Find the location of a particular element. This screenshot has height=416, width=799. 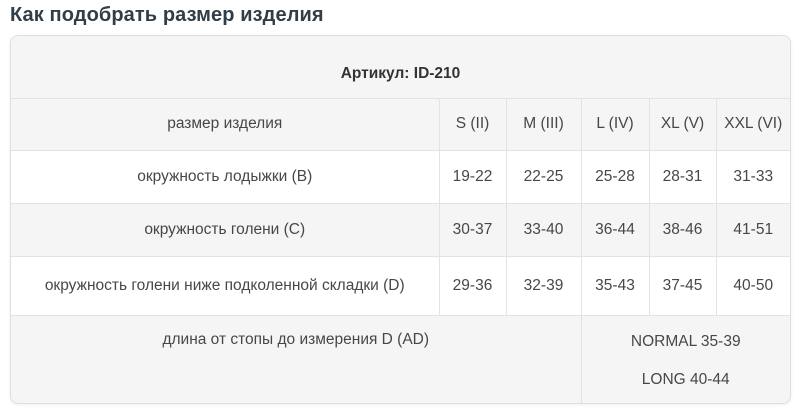

length-normal-value: NORMAL 35-39 is located at coordinates (685, 341).